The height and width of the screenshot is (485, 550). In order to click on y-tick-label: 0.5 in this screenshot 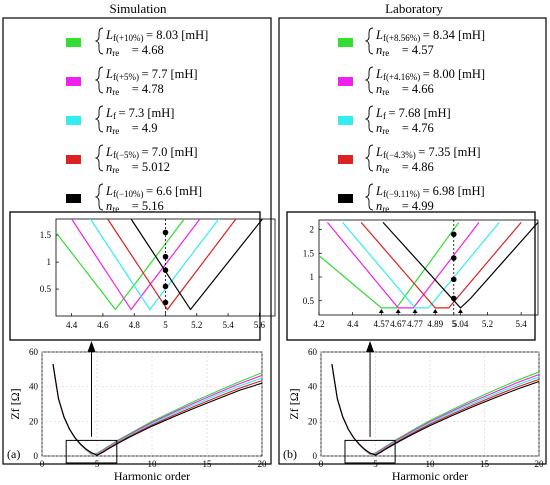, I will do `click(46, 289)`.